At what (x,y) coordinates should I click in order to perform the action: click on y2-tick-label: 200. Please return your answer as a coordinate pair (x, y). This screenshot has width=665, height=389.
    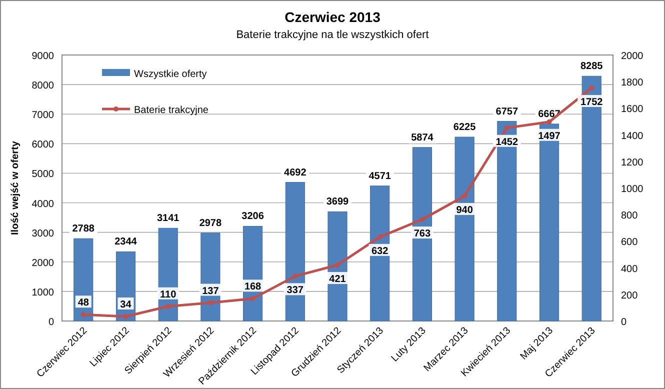
    Looking at the image, I should click on (629, 296).